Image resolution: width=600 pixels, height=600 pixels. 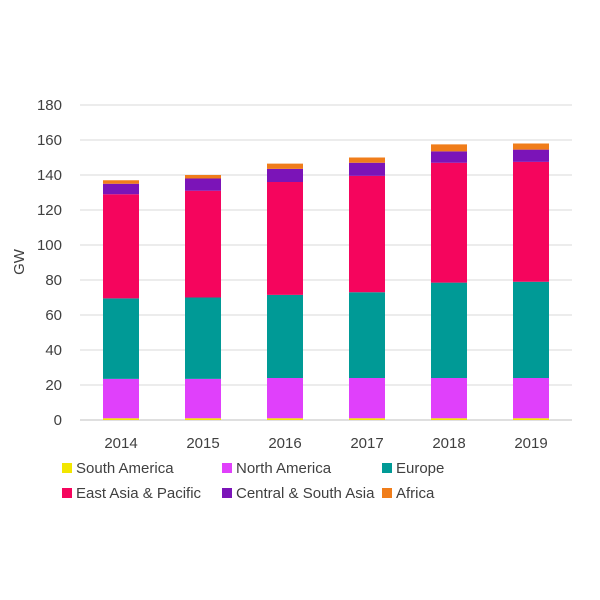 What do you see at coordinates (202, 443) in the screenshot?
I see `x-tick-label: 2015` at bounding box center [202, 443].